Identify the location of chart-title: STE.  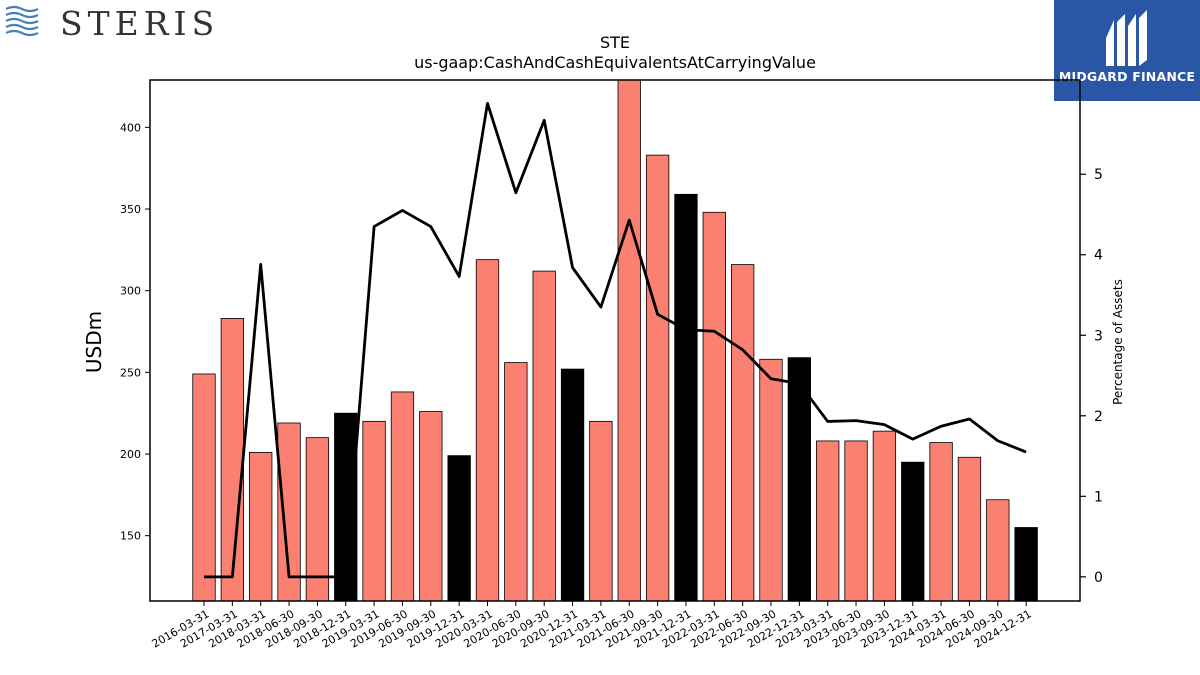
(615, 42).